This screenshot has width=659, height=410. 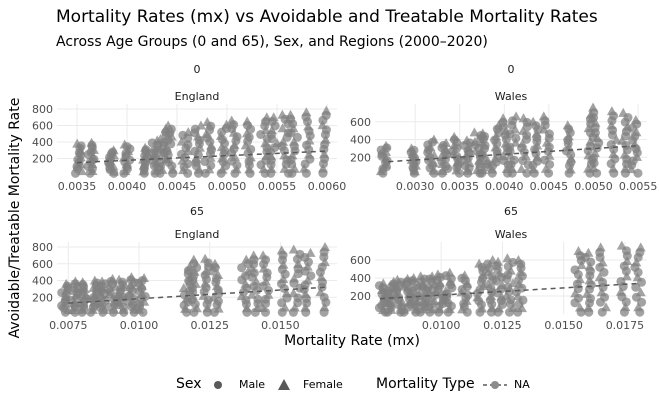 I want to click on facet-region-label: England, so click(x=197, y=234).